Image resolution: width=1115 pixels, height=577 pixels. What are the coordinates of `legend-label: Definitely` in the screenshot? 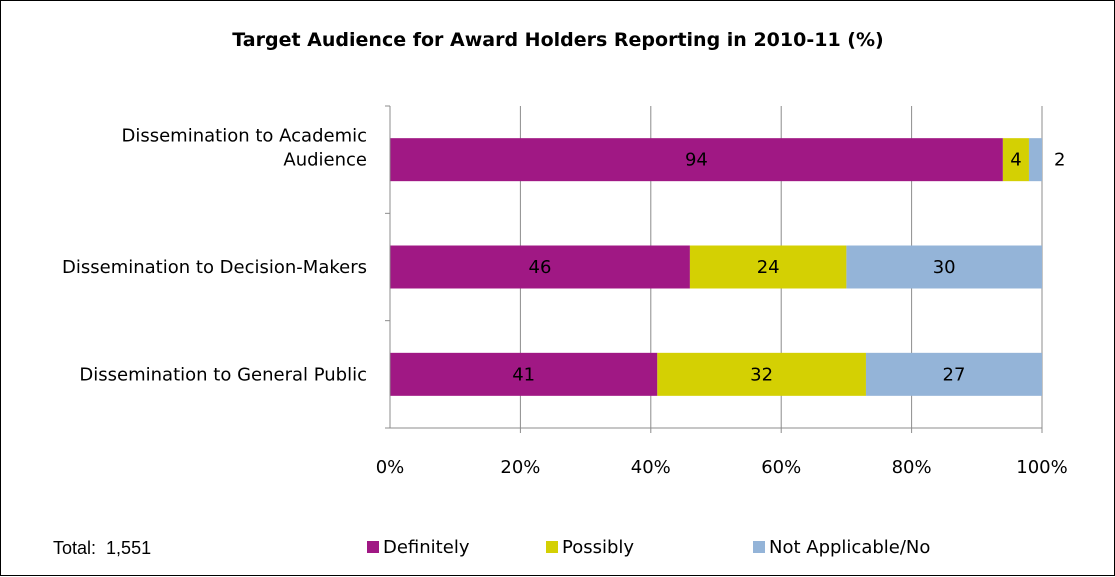 It's located at (426, 547).